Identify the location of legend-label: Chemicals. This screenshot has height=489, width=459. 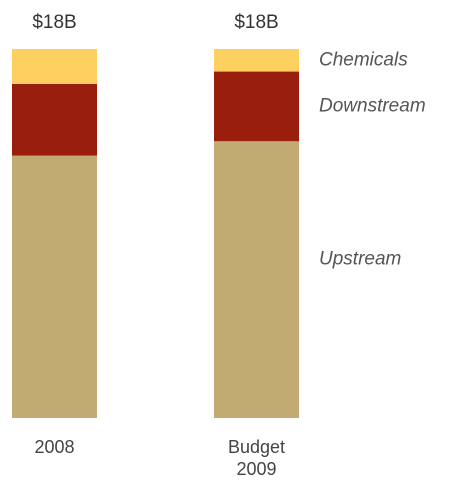
(363, 59).